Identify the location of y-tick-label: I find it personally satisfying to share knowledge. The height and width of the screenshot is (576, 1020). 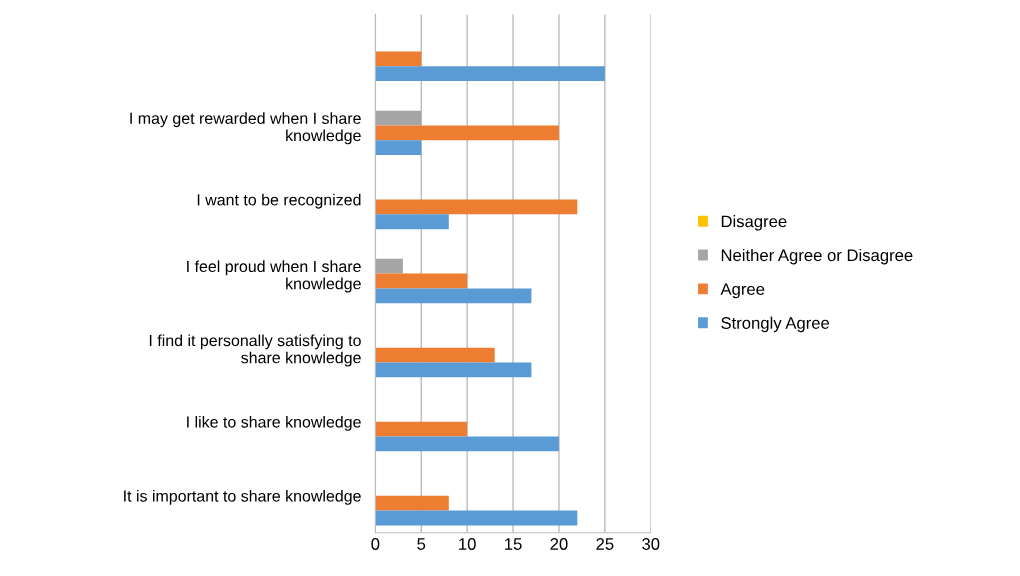
(255, 350).